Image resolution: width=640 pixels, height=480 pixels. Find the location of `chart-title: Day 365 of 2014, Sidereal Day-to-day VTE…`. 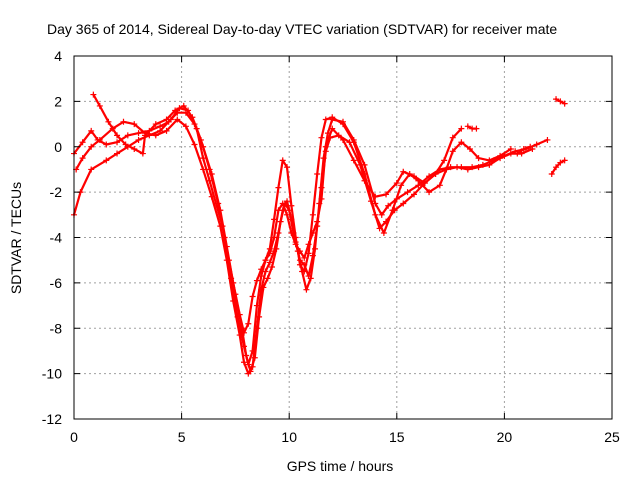

chart-title: Day 365 of 2014, Sidereal Day-to-day VTE… is located at coordinates (302, 29).